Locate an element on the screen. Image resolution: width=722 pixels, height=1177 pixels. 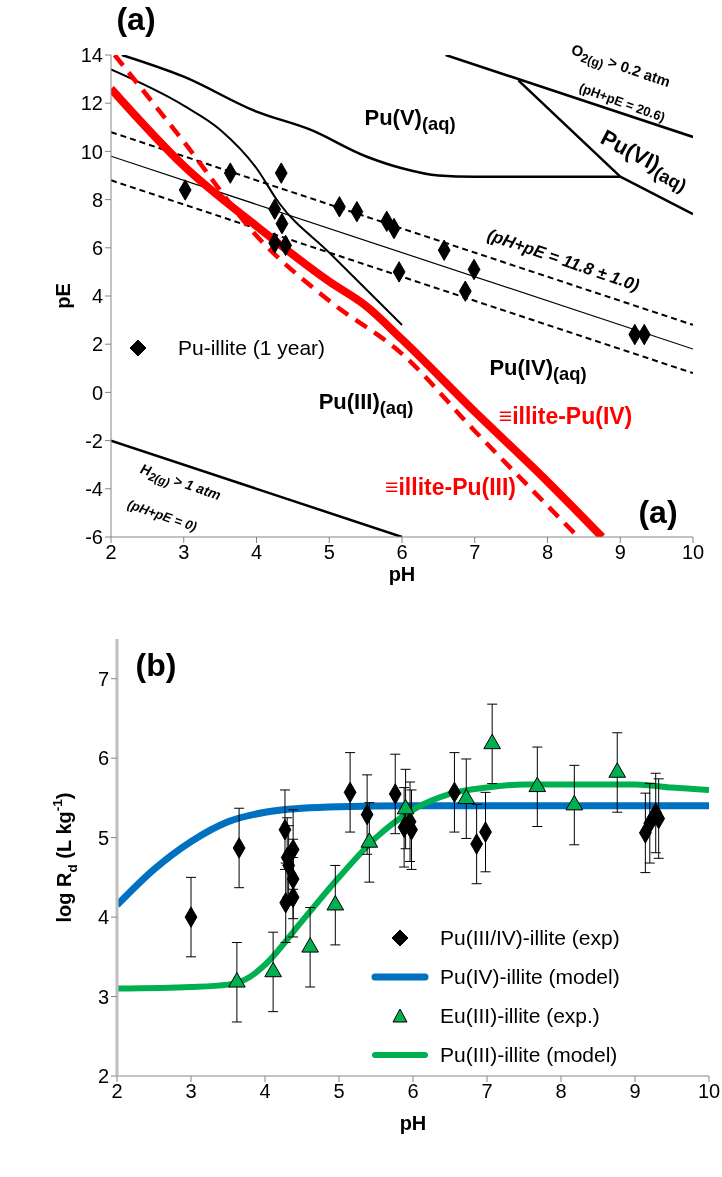
y-tick-label: 10 is located at coordinates (91, 151).